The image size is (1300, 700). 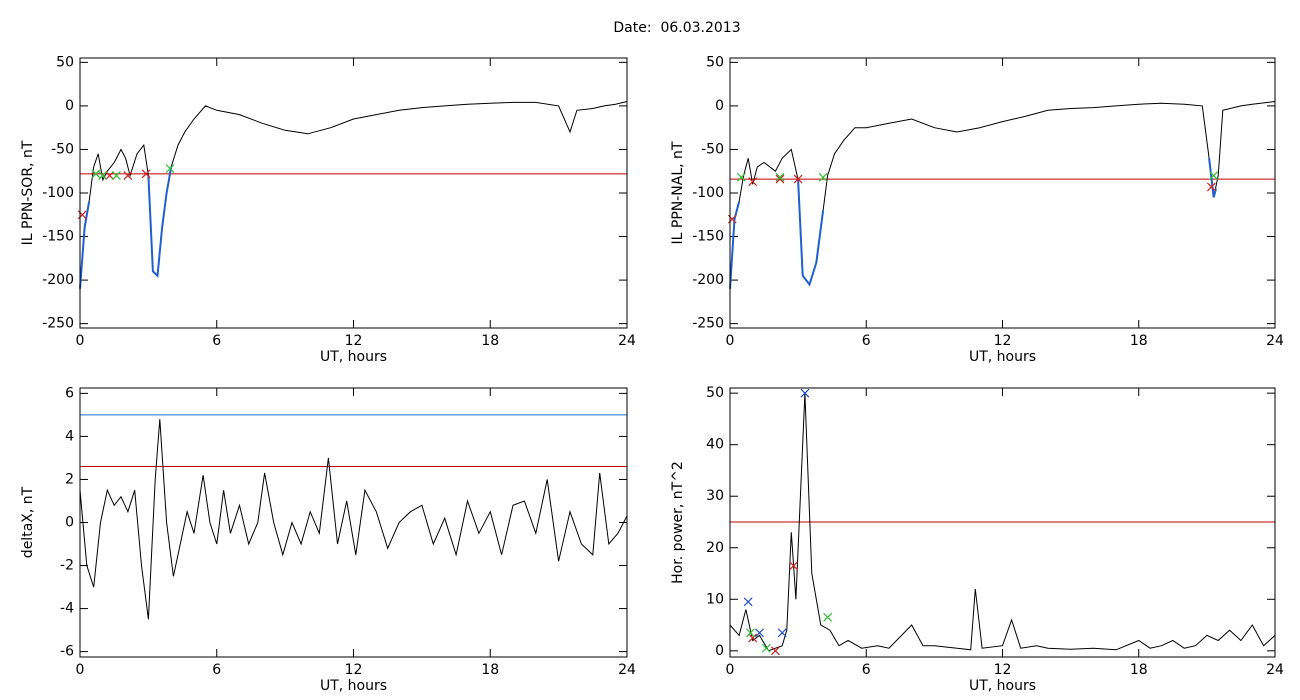 I want to click on y-axis-label: deltaX, nT, so click(x=28, y=522).